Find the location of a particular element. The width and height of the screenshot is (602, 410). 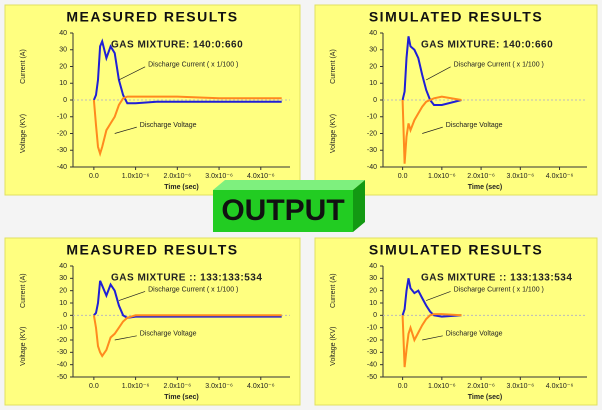

banner-text: OUTPUT is located at coordinates (282, 210).